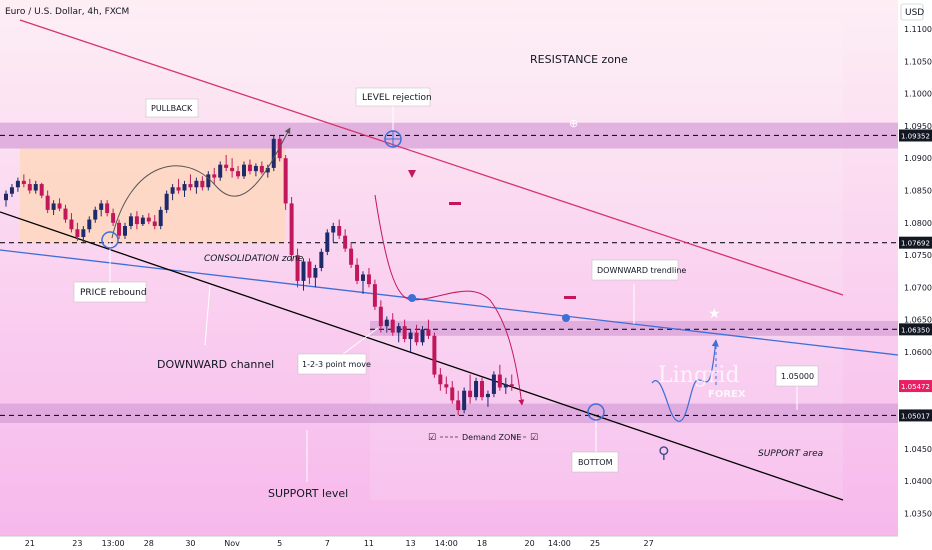 The width and height of the screenshot is (932, 550). What do you see at coordinates (918, 287) in the screenshot?
I see `y-tick-label: 1.07000` at bounding box center [918, 287].